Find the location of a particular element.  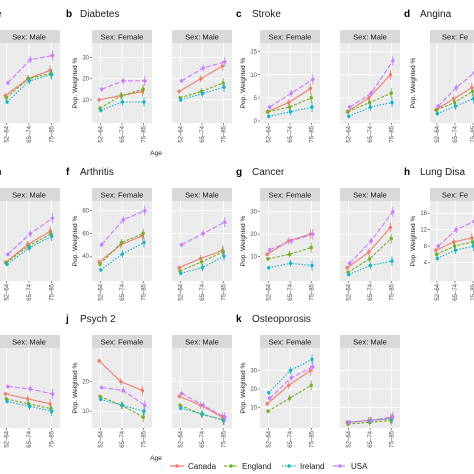

data-point-usa-h is located at coordinates (438, 246).